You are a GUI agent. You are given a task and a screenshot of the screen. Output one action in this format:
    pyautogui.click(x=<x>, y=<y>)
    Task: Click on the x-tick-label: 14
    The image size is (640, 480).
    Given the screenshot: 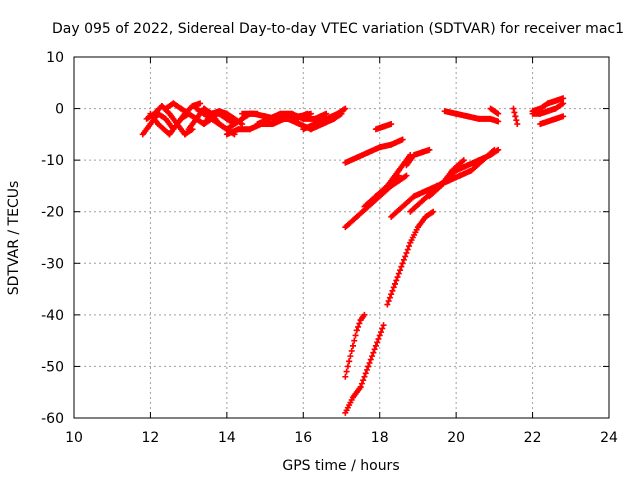 What is the action you would take?
    pyautogui.click(x=227, y=438)
    